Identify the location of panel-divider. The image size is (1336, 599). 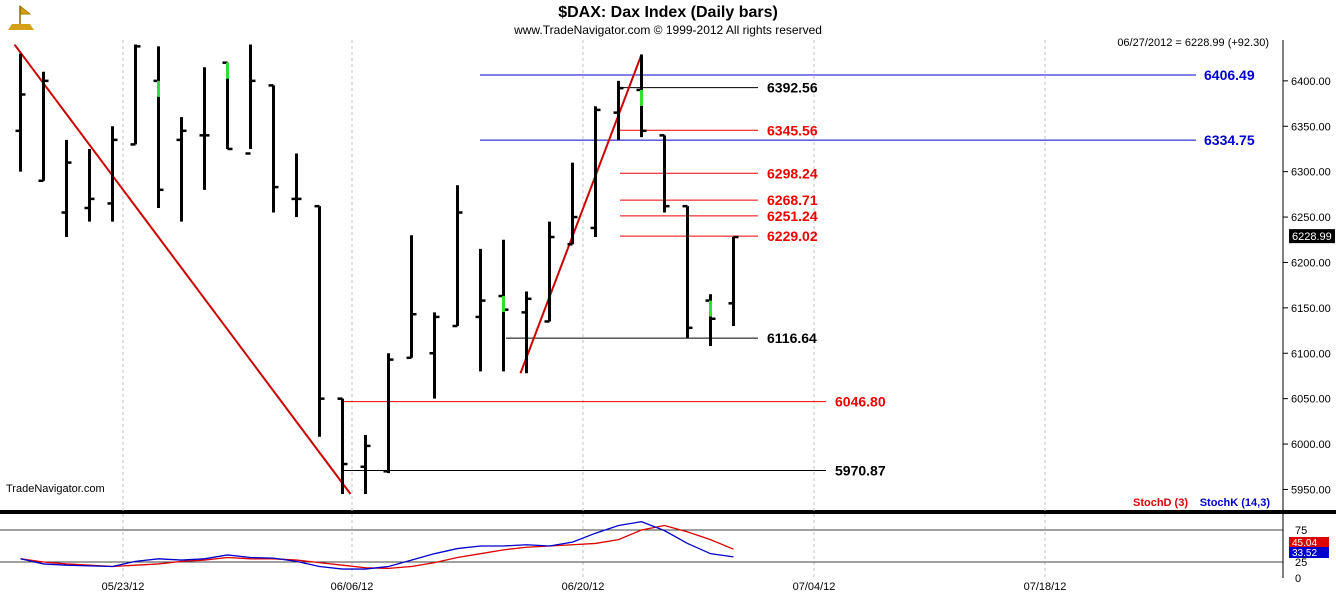
(668, 512).